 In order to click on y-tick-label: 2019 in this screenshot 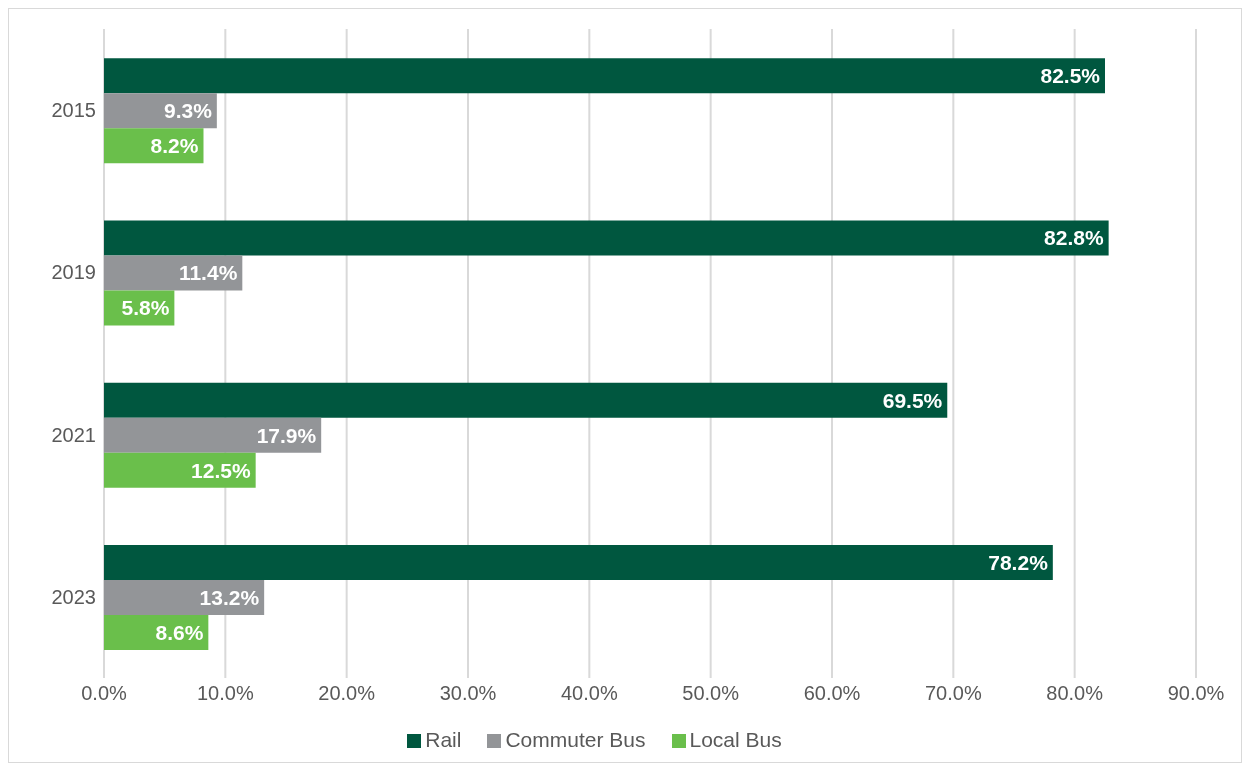, I will do `click(73, 272)`.